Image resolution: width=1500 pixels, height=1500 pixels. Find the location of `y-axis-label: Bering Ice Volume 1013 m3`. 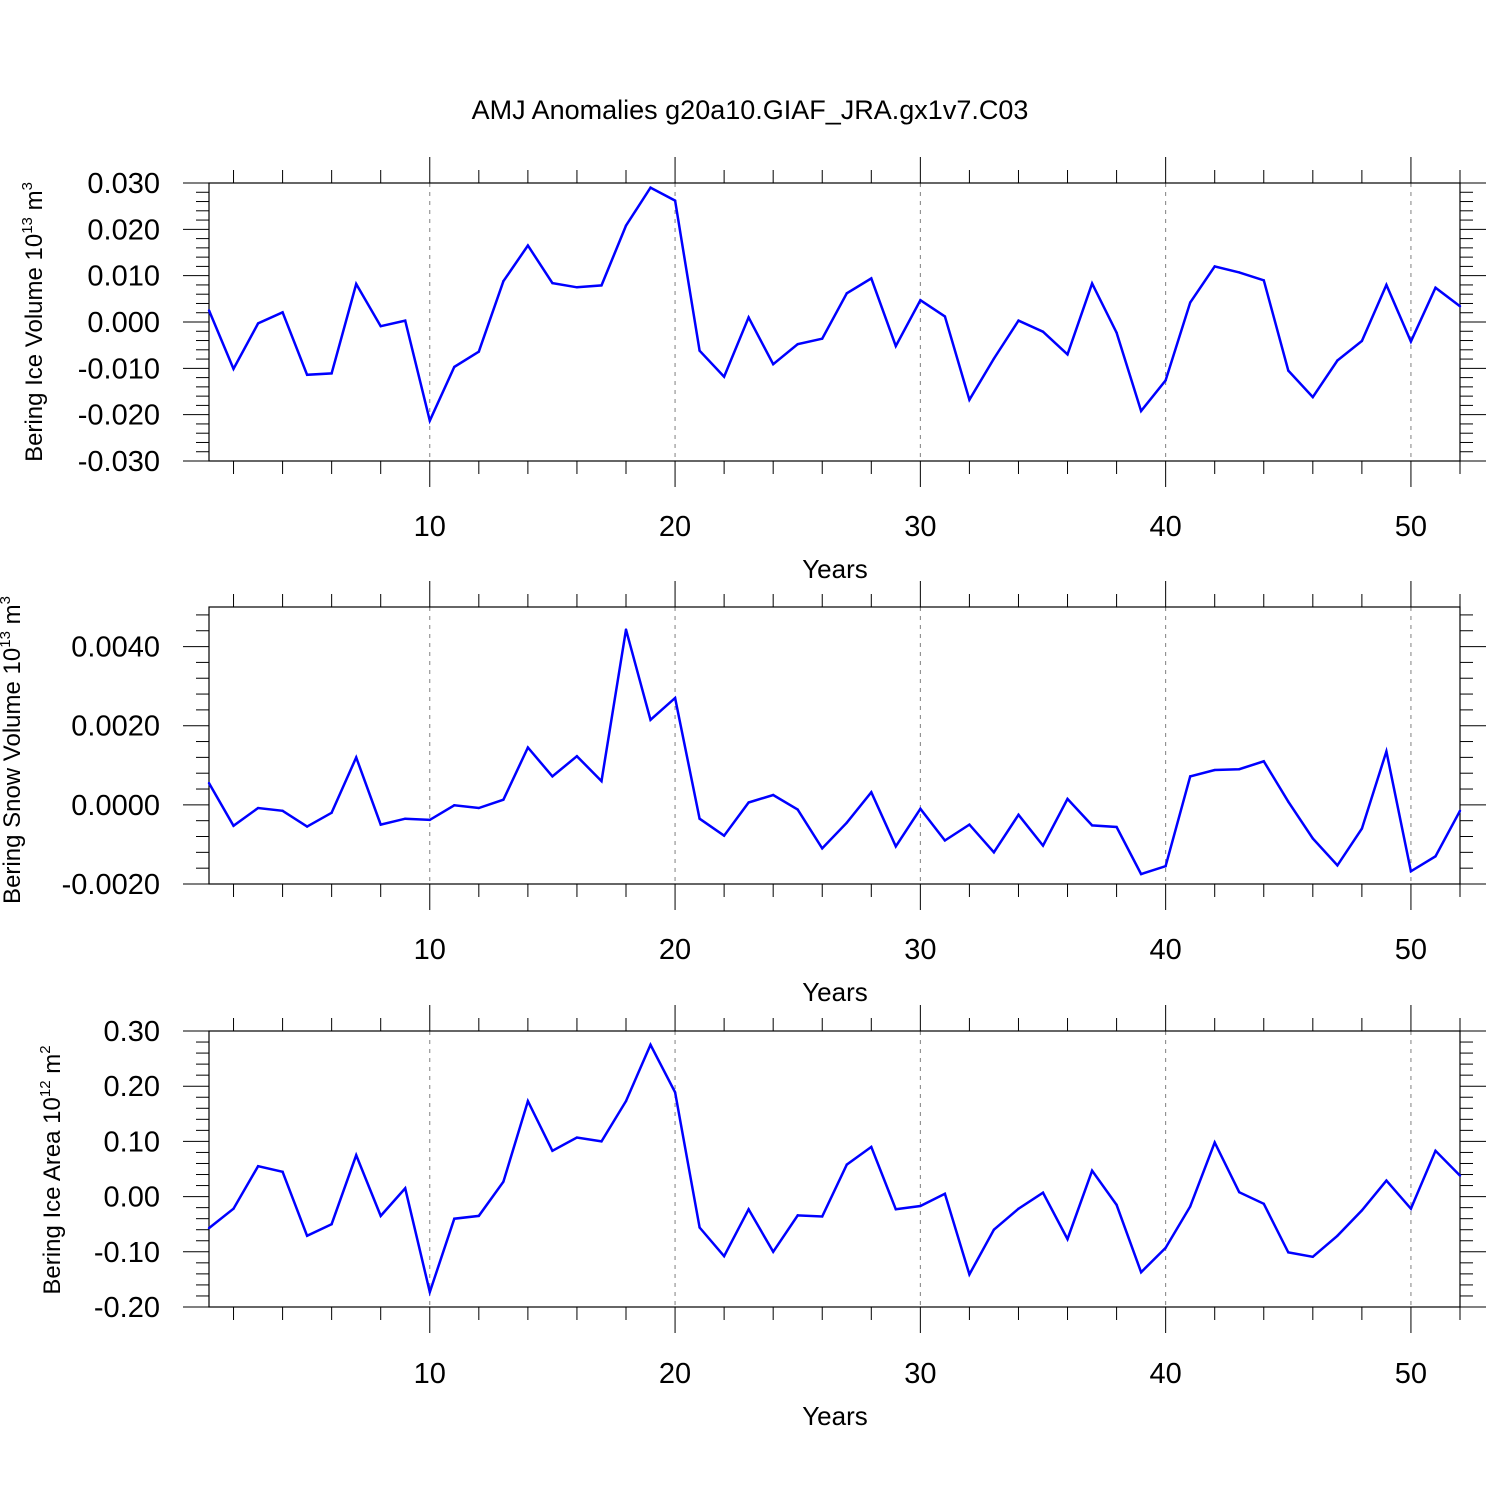

y-axis-label: Bering Ice Volume 1013 m3 is located at coordinates (33, 322).